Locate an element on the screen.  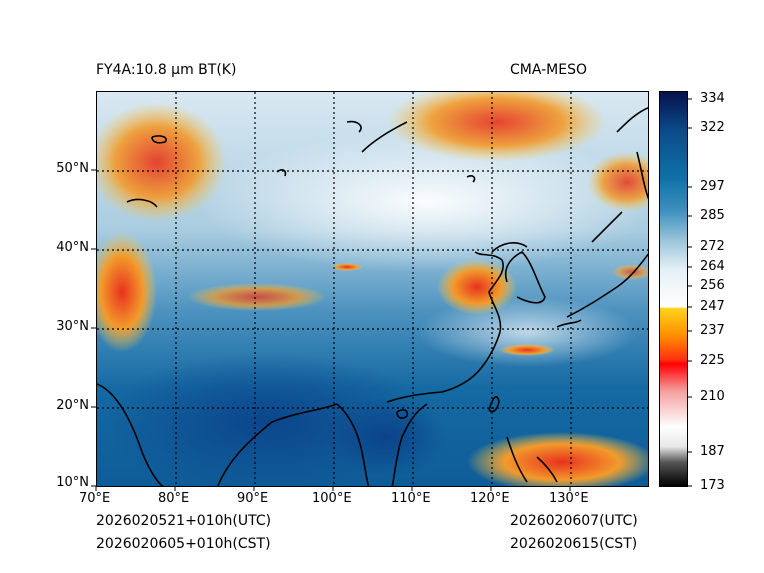
lon-label-70: 70°E is located at coordinates (95, 498).